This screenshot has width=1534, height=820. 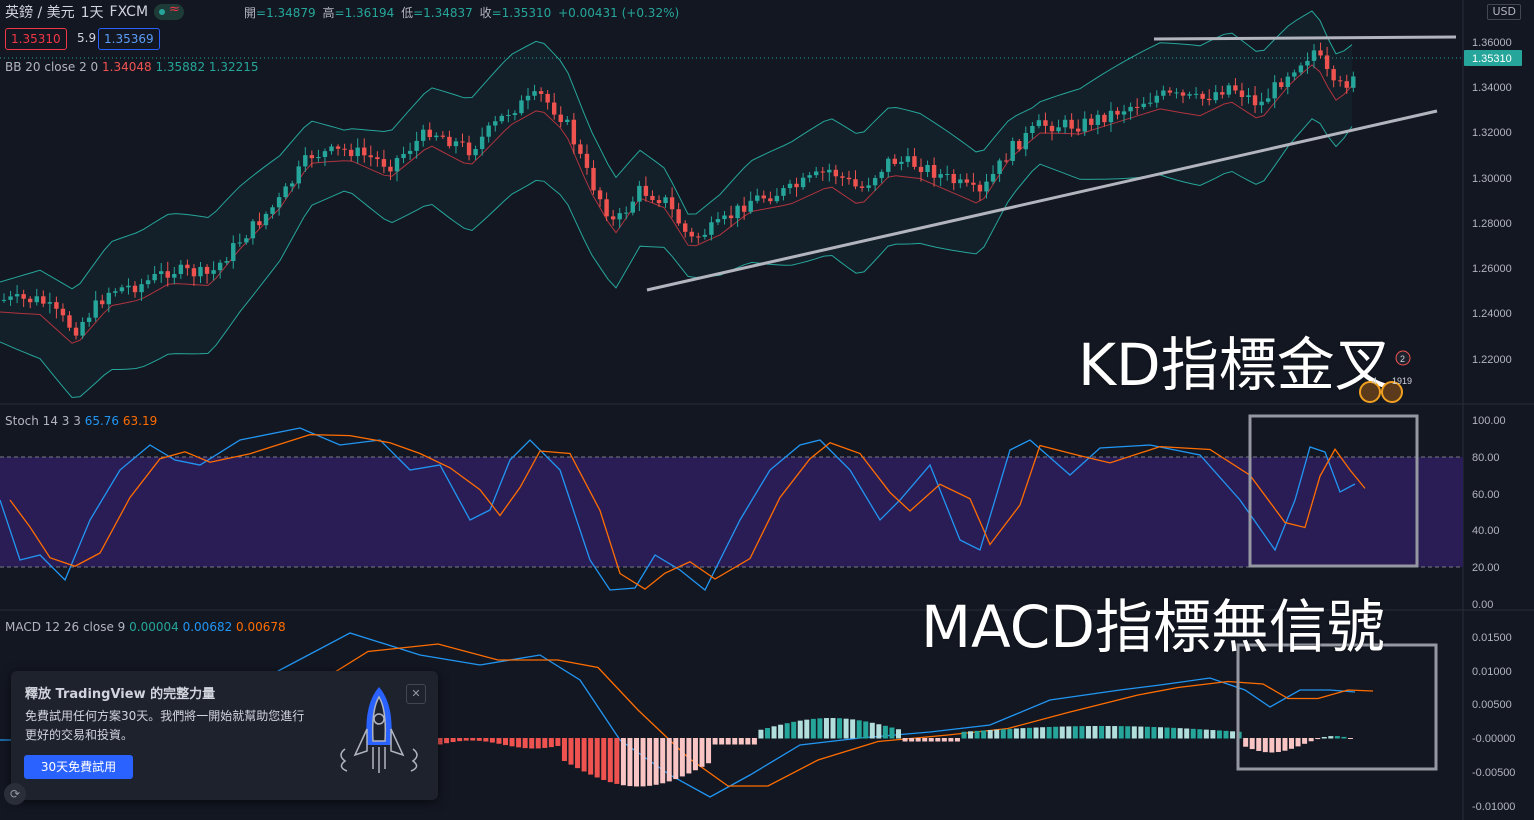 What do you see at coordinates (485, 13) in the screenshot?
I see `close-label: 收` at bounding box center [485, 13].